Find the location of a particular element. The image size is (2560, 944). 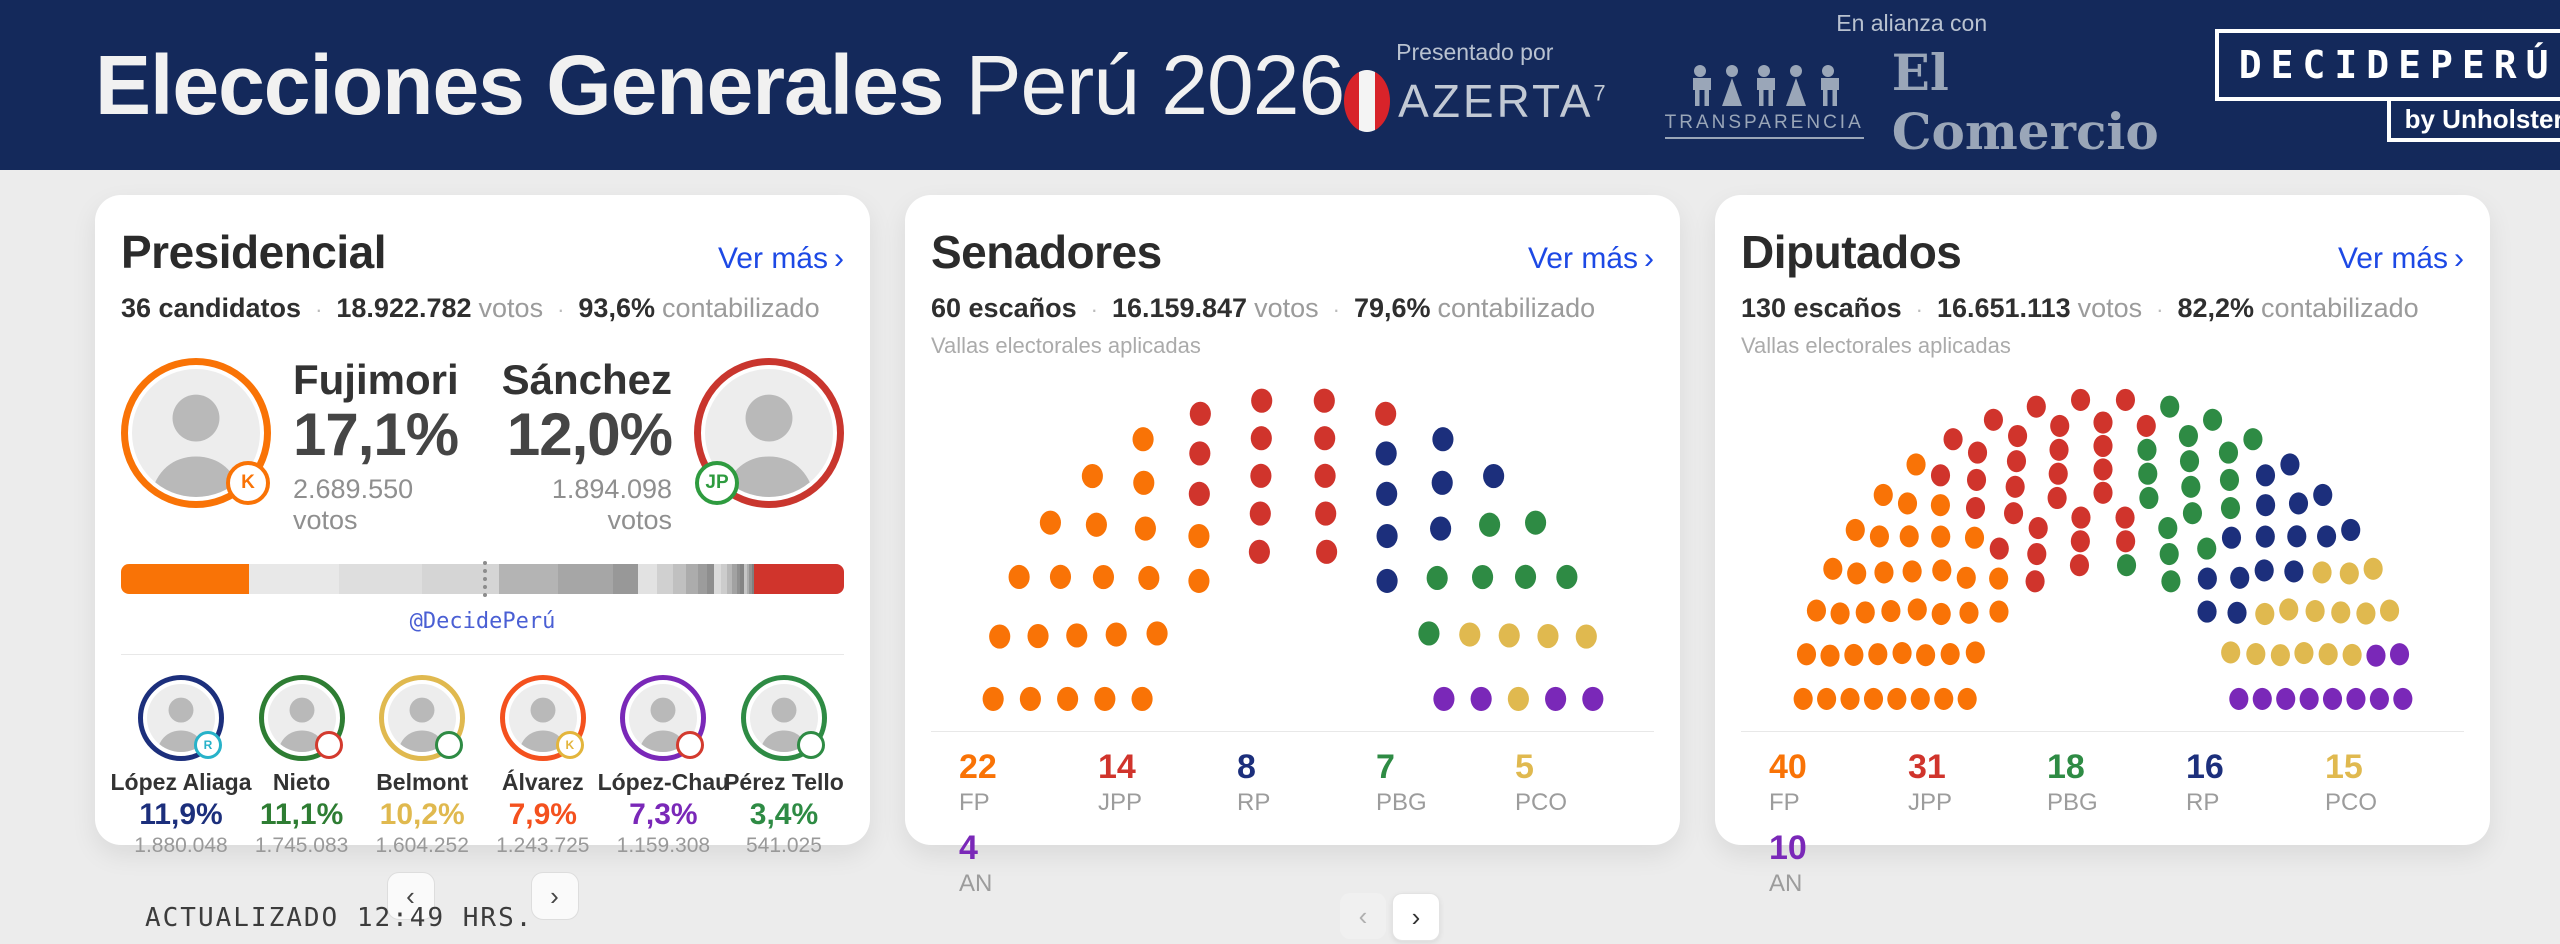

ver-mas-link-senadores: Ver más › is located at coordinates (1591, 259).